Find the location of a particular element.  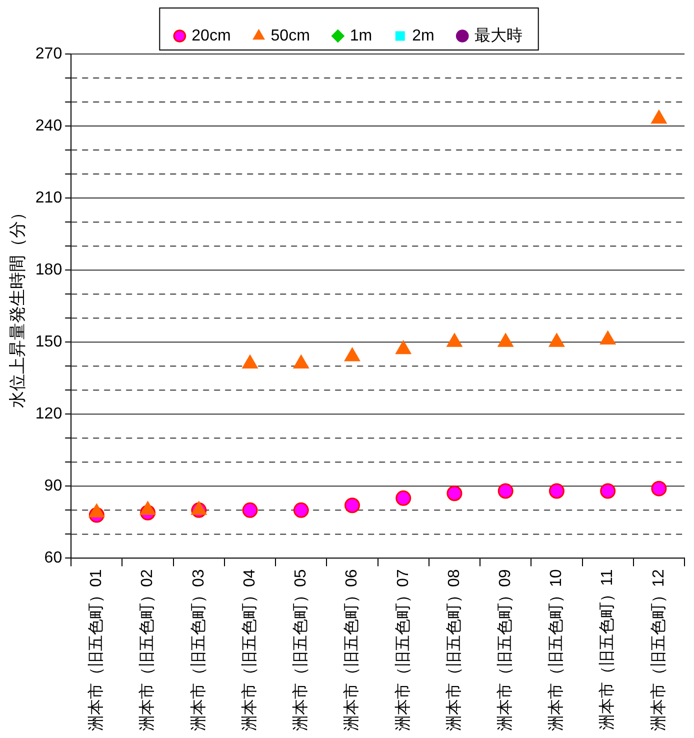

y-tick-label: 150 is located at coordinates (48, 342).